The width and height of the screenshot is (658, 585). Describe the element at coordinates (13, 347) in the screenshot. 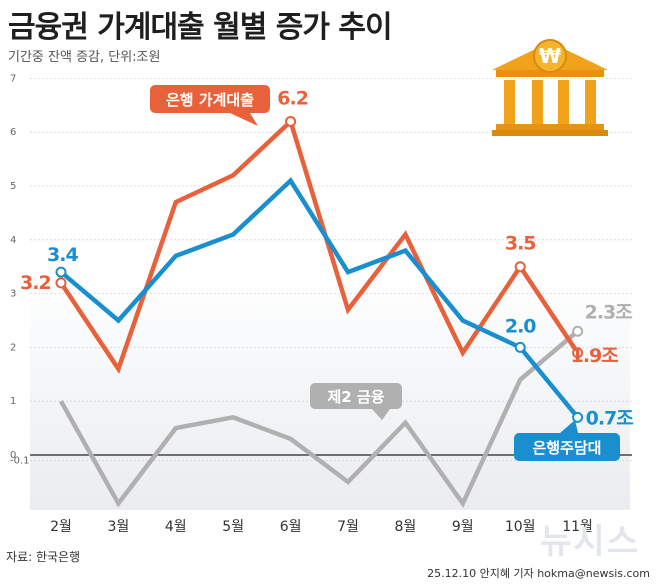

I see `y-tick-label: 2` at that location.